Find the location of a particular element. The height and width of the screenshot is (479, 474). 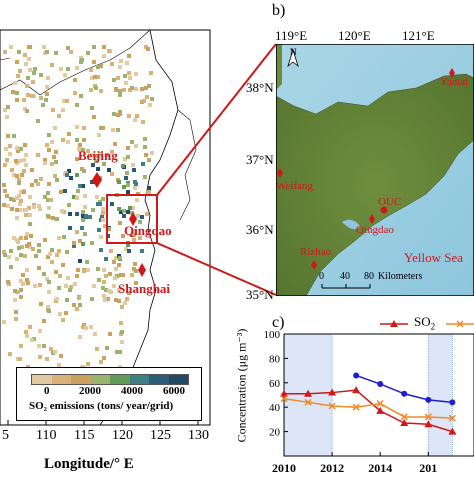

place-ouc: OUC is located at coordinates (390, 202).